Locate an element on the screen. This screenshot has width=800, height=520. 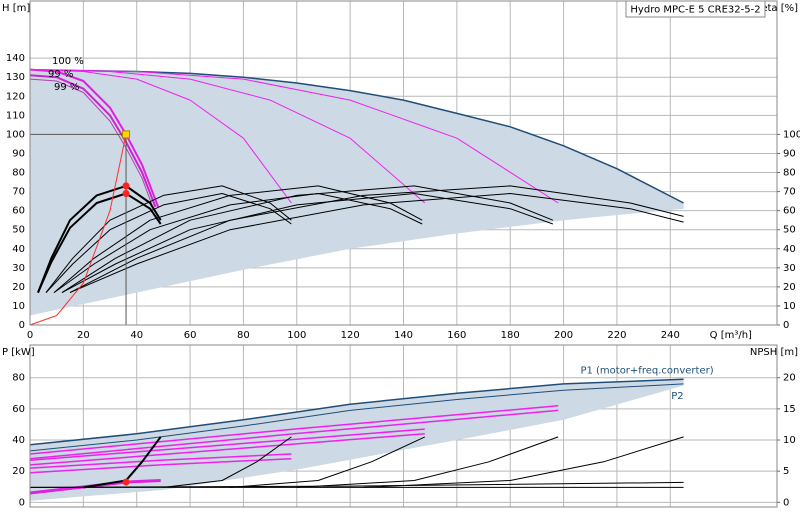
x-tick-label: 160 is located at coordinates (456, 335).